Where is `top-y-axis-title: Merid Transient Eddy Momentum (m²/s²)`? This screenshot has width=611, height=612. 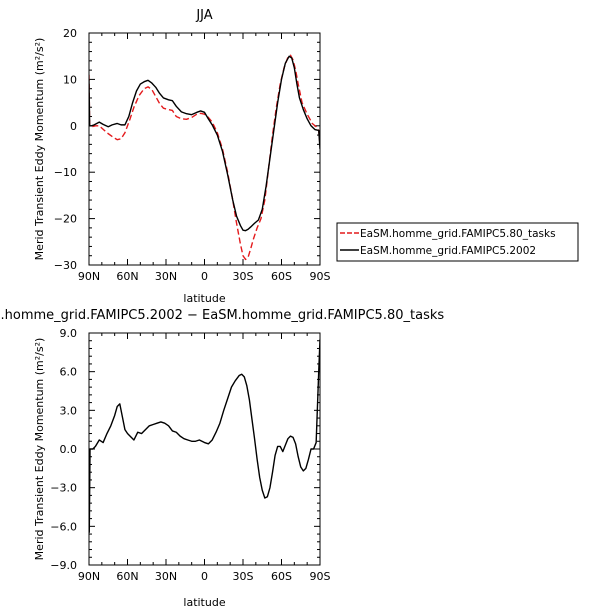
top-y-axis-title: Merid Transient Eddy Momentum (m²/s²) is located at coordinates (39, 149).